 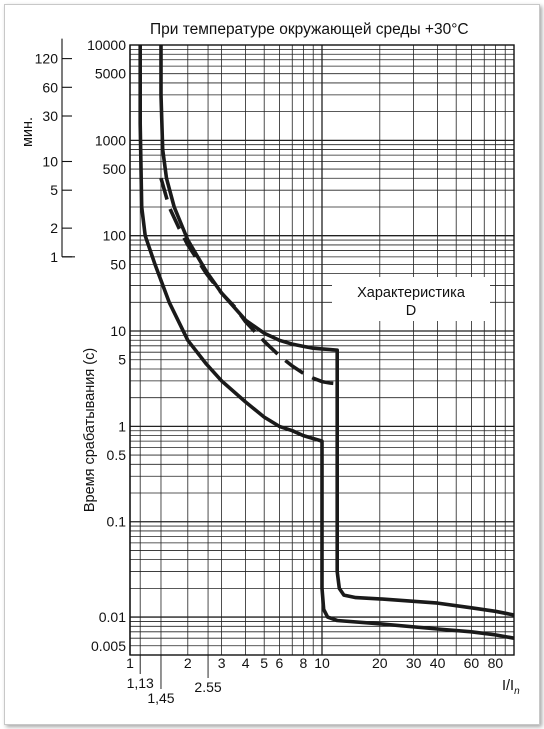 I want to click on minutes-tick-label: 2, so click(x=54, y=228).